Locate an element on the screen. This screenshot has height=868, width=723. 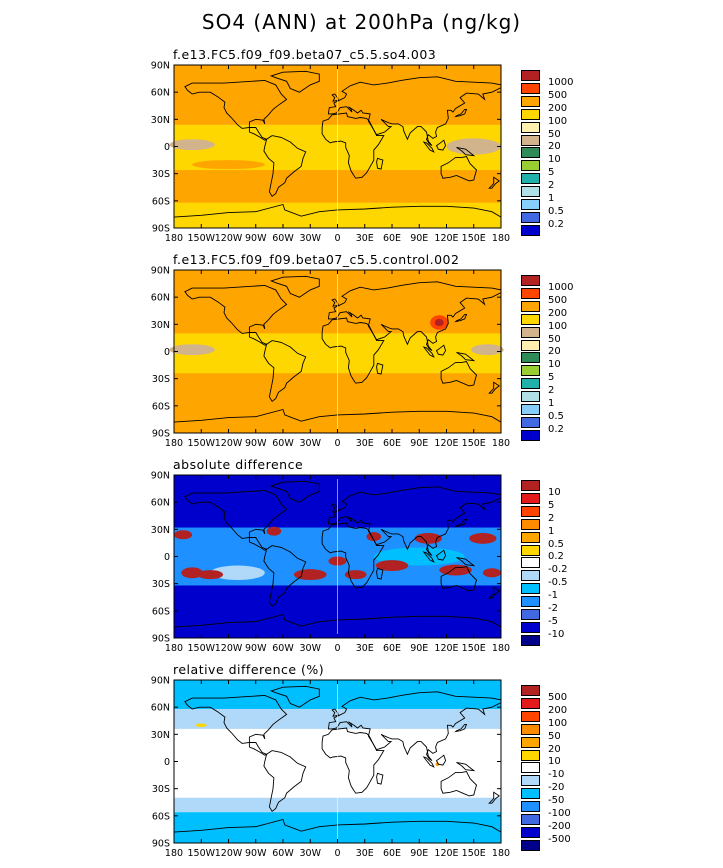
panel-title: absolute difference is located at coordinates (238, 464).